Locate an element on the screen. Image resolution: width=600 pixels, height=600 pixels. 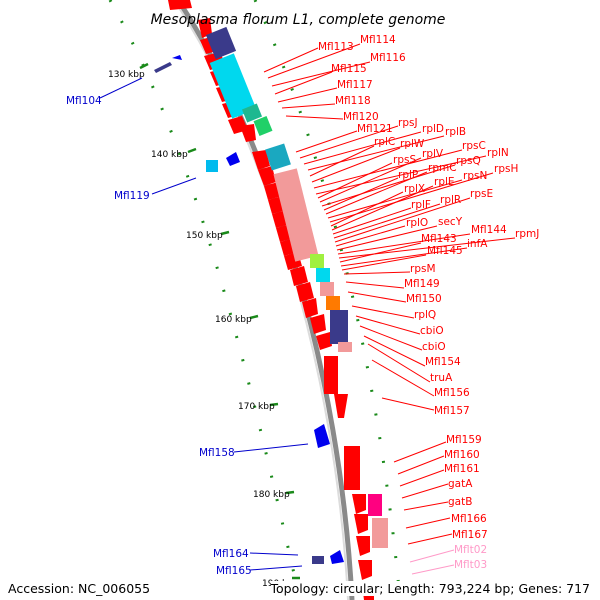
gene-label: Mfl165 is located at coordinates (234, 571).